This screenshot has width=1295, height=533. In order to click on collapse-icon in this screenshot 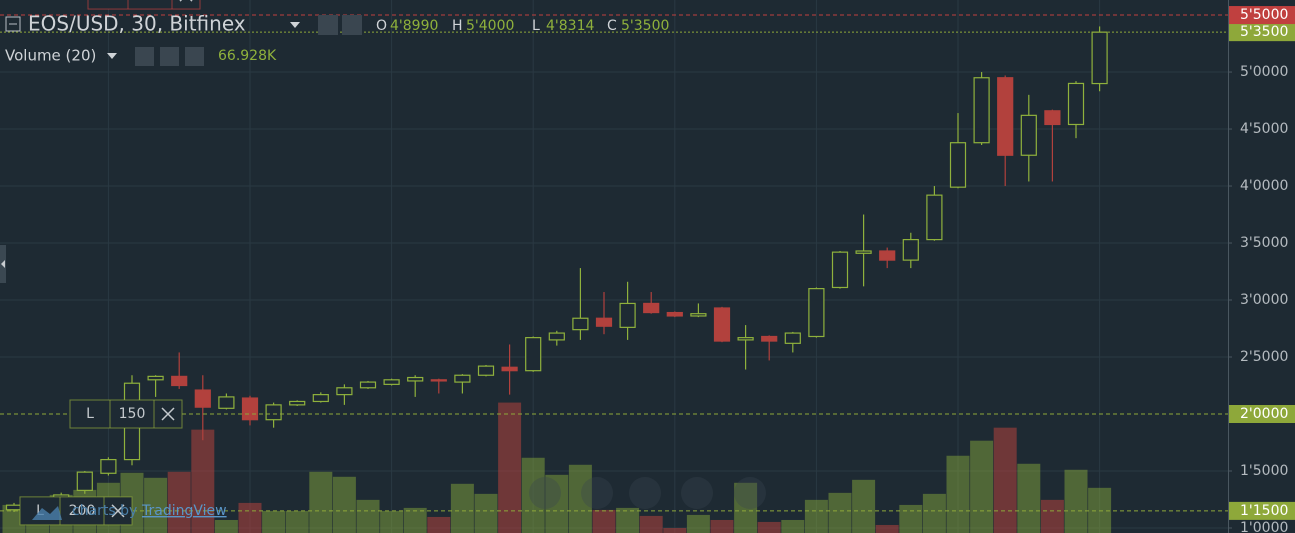, I will do `click(13, 24)`.